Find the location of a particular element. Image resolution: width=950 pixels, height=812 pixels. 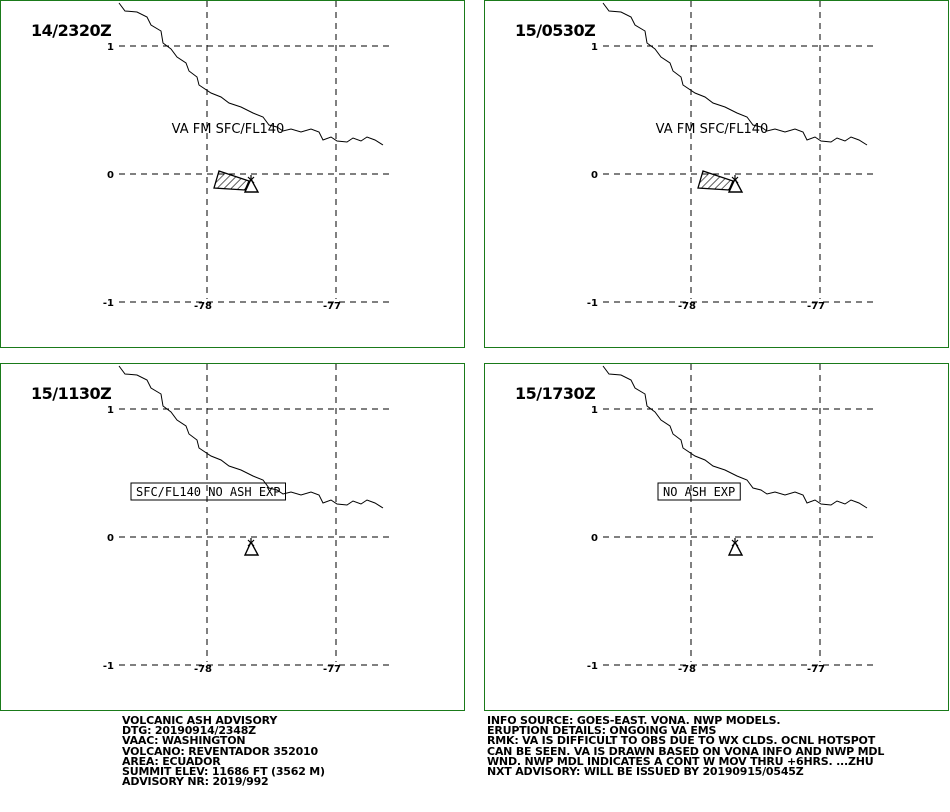

advisory-line: VAAC: WASHINGTON is located at coordinates (184, 741).